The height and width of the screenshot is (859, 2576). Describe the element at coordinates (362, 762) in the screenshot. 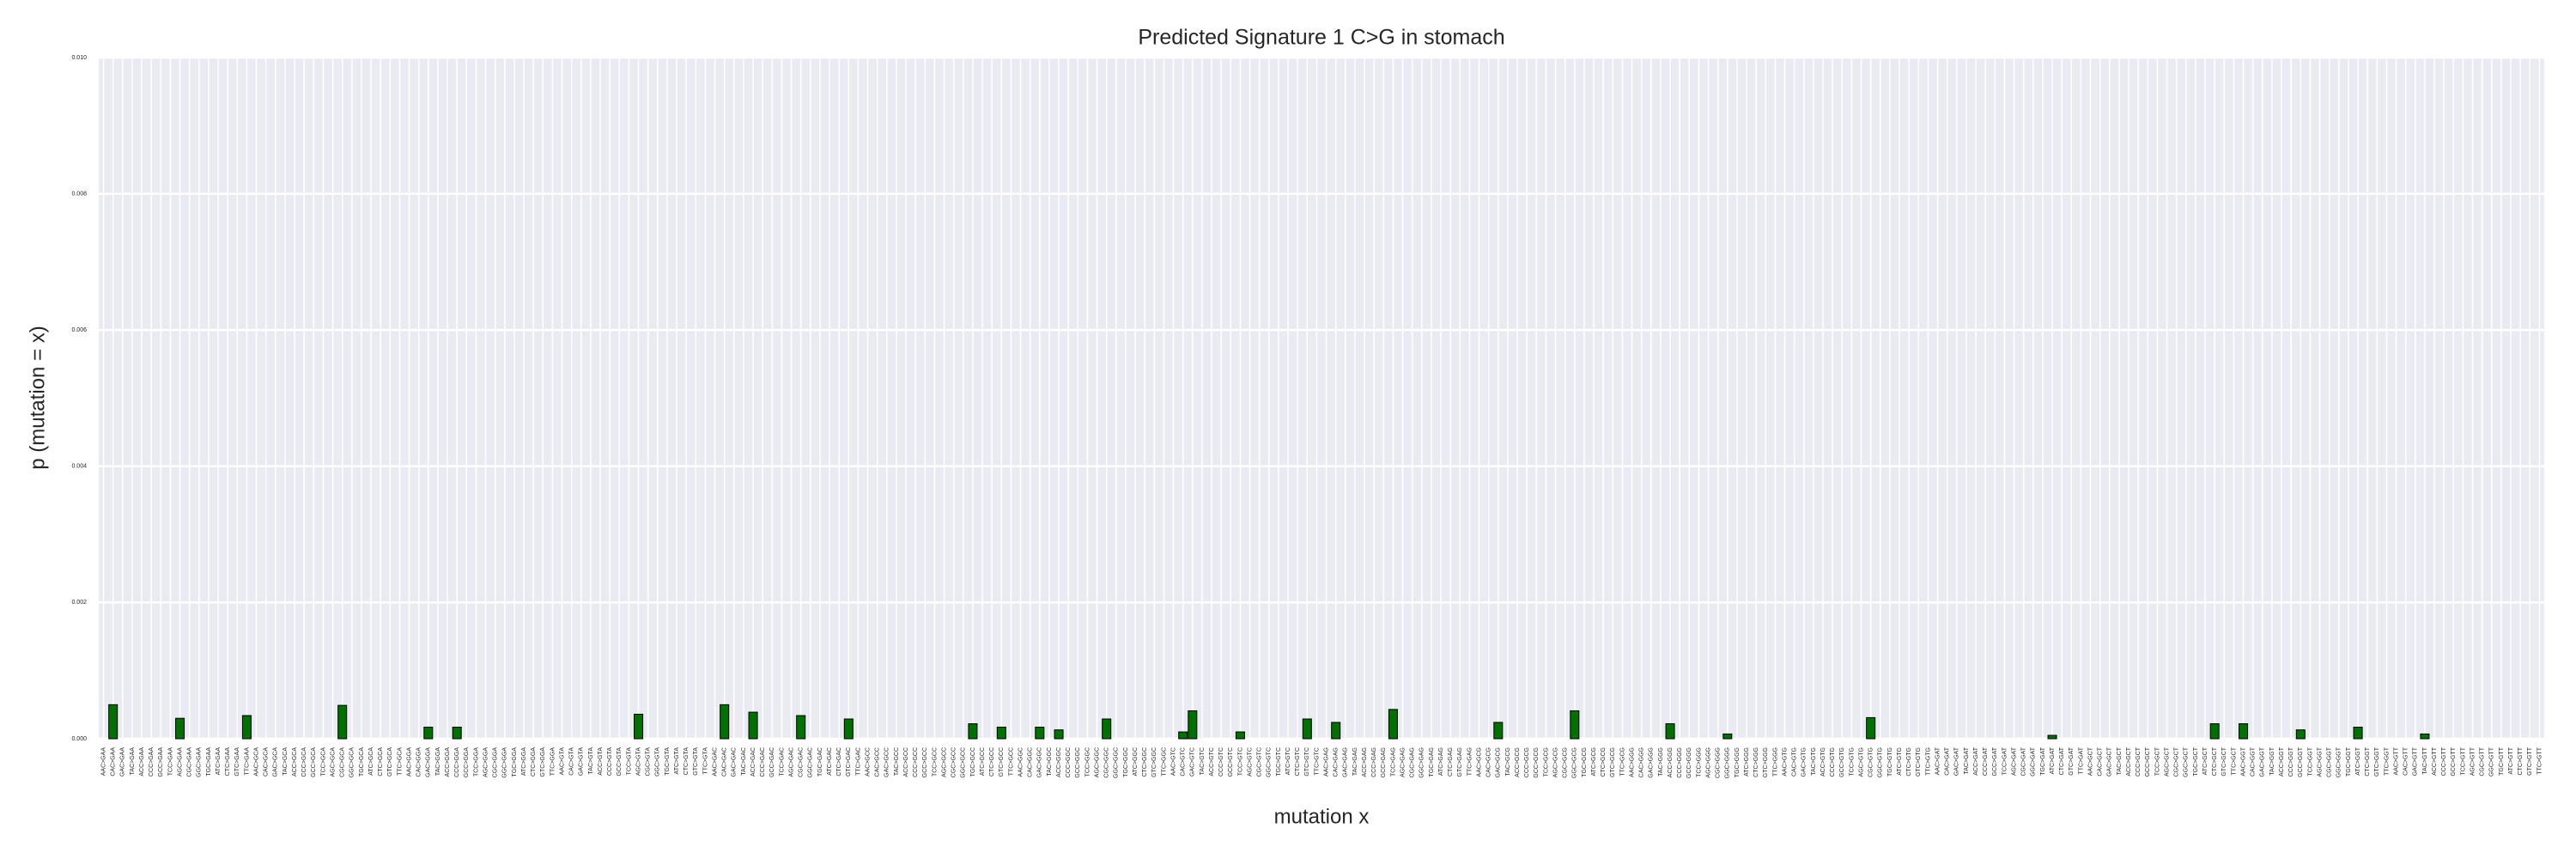

I see `x-tick-label: TGC>GCA` at that location.